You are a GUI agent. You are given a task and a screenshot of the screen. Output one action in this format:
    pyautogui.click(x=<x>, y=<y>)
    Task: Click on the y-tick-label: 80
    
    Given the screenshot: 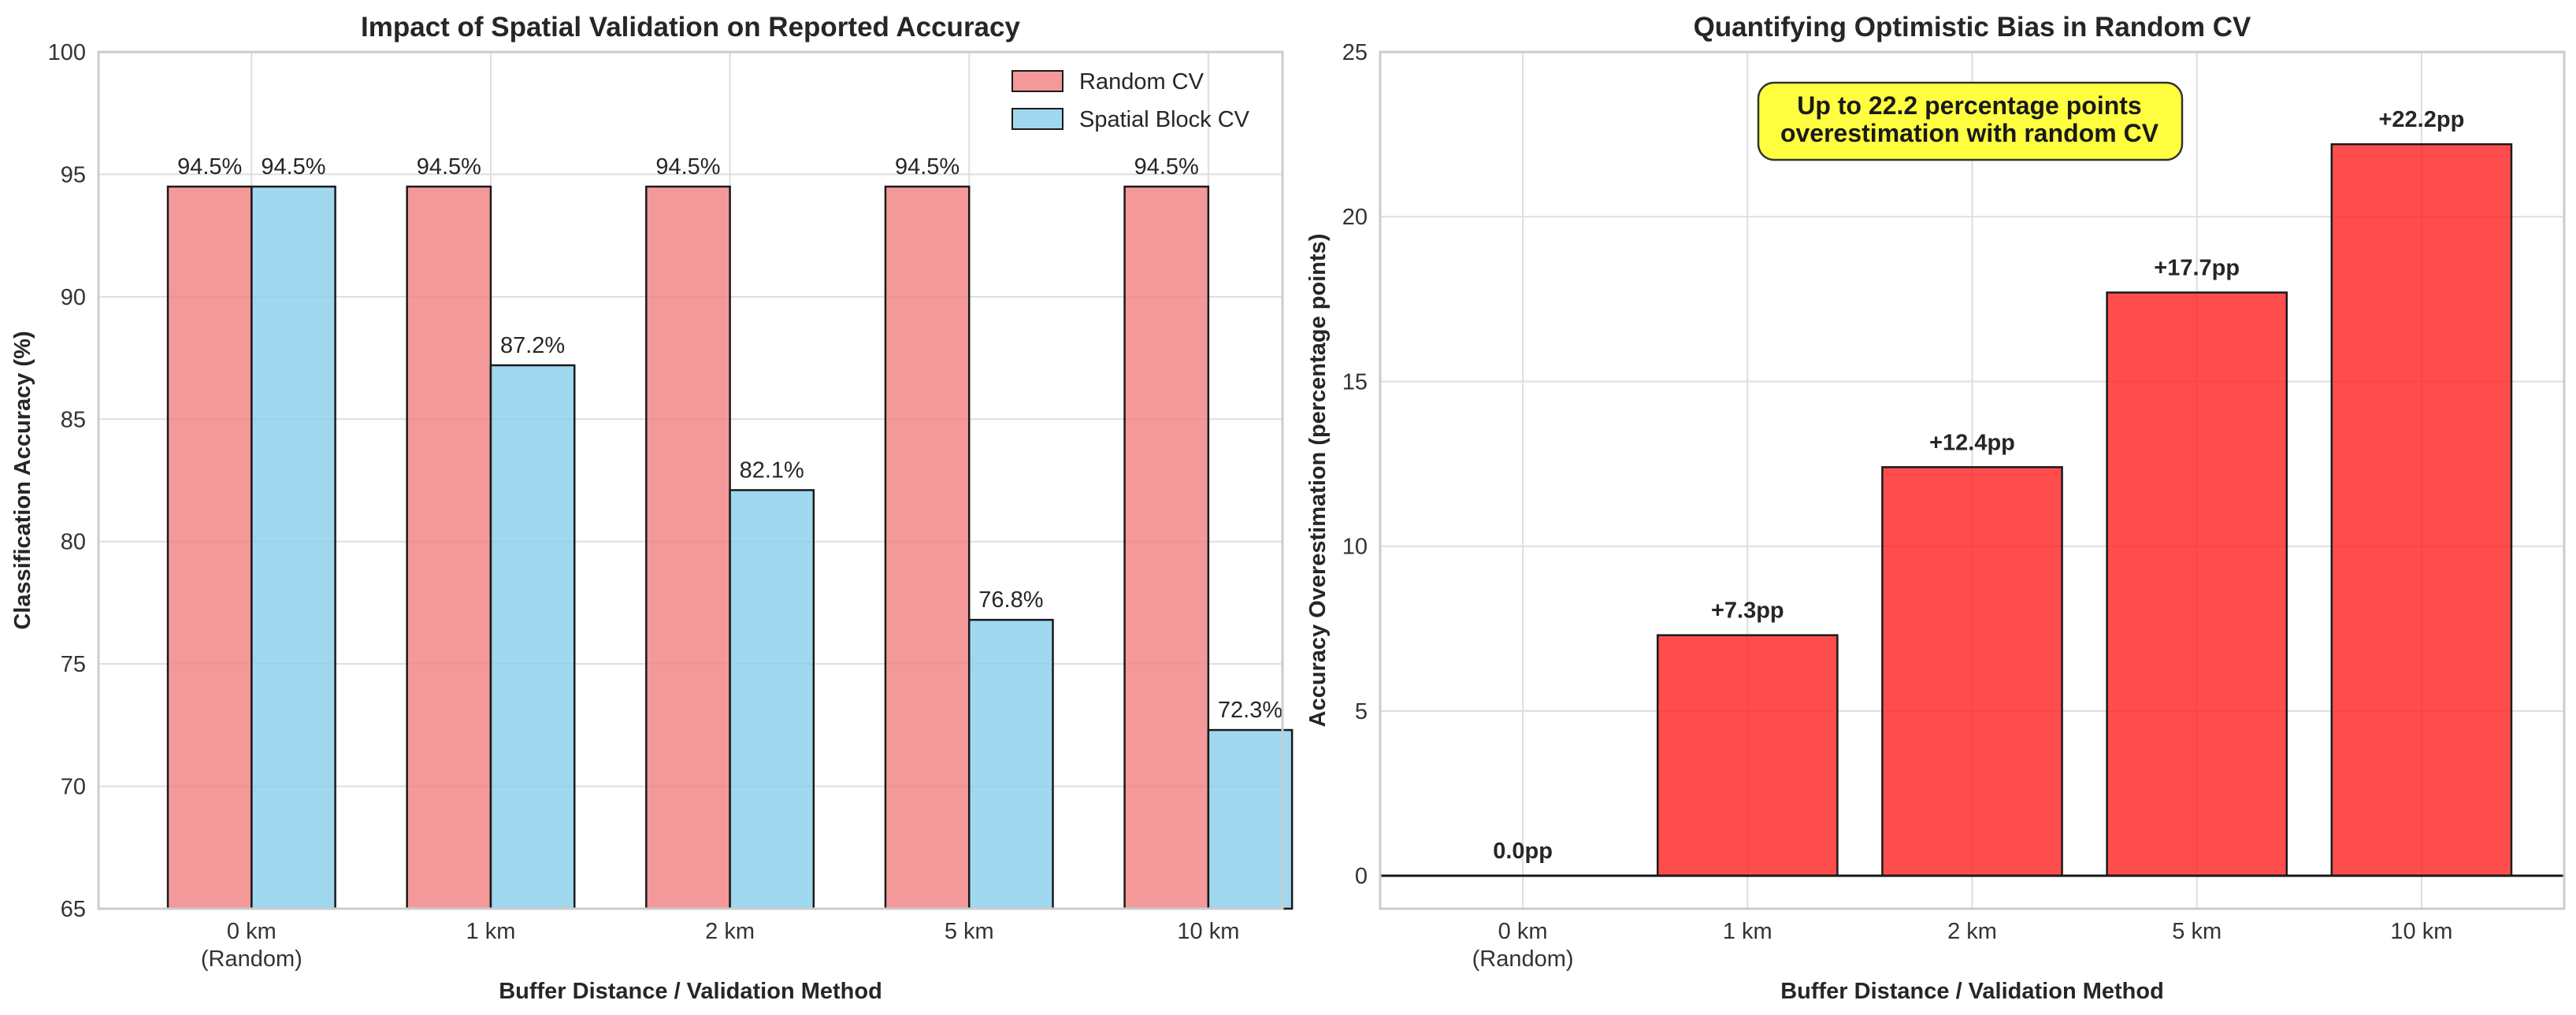 What is the action you would take?
    pyautogui.click(x=73, y=542)
    